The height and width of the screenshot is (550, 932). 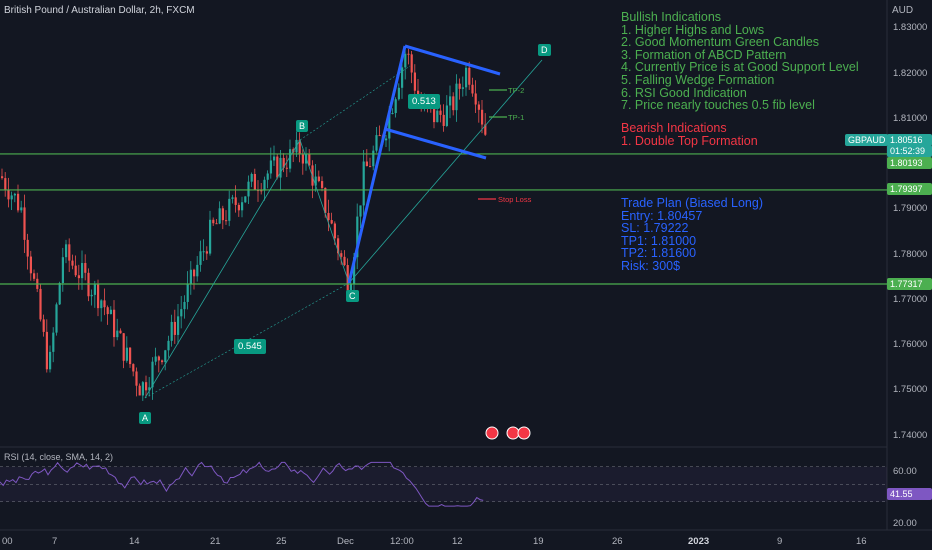 I want to click on wedge-impulse-line, so click(x=377, y=164).